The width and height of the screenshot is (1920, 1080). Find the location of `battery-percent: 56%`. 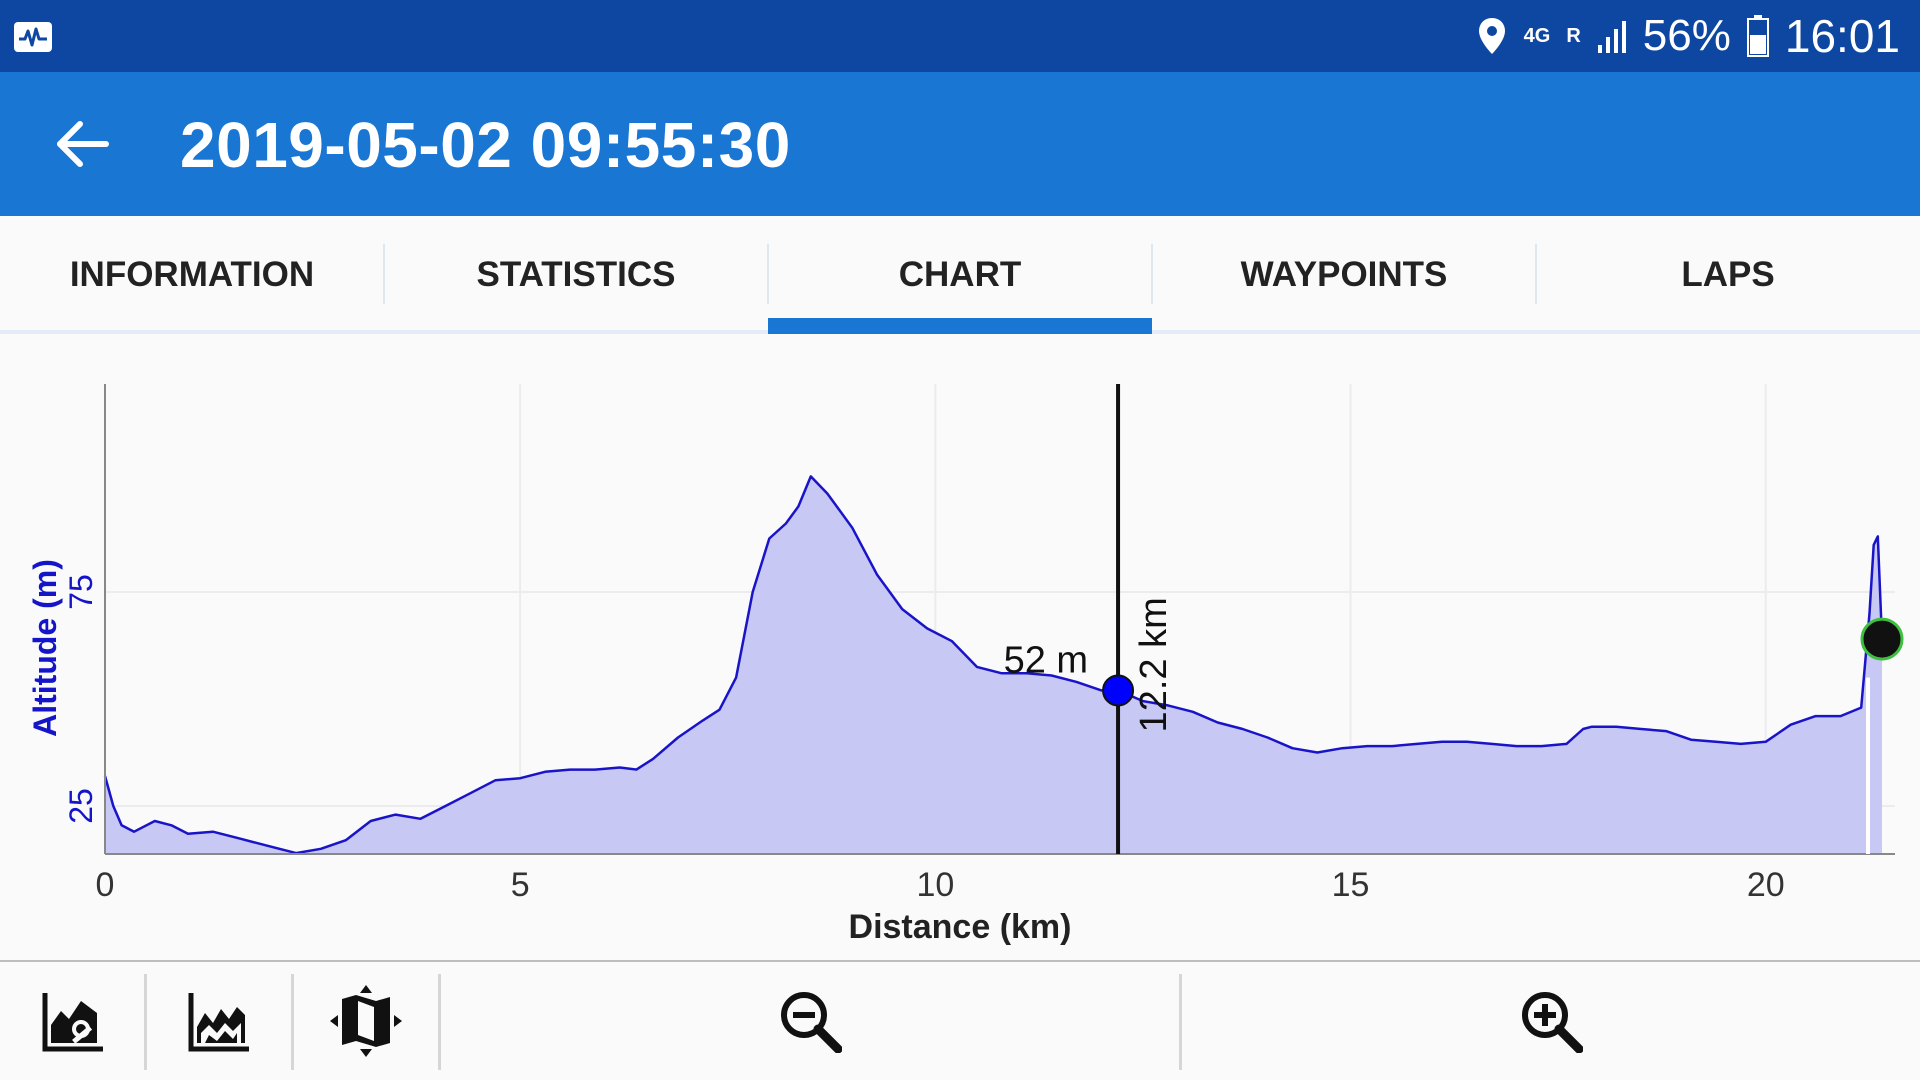

battery-percent: 56% is located at coordinates (1686, 35).